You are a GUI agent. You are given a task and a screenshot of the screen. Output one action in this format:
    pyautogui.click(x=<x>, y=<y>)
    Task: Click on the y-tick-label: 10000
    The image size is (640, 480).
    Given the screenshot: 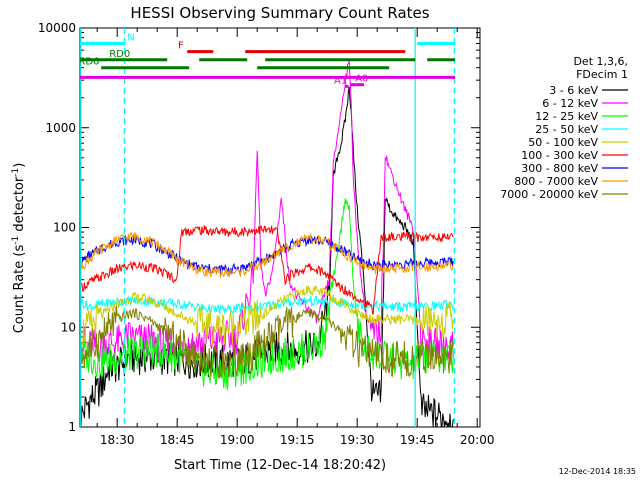 What is the action you would take?
    pyautogui.click(x=57, y=28)
    